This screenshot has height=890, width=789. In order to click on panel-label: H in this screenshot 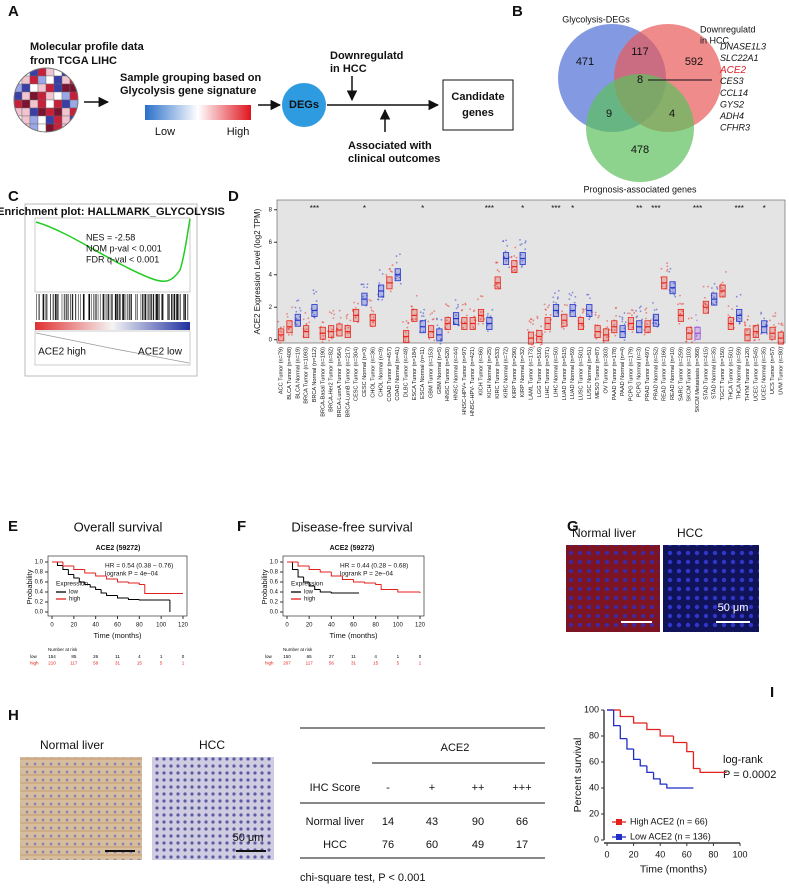, I will do `click(13, 715)`.